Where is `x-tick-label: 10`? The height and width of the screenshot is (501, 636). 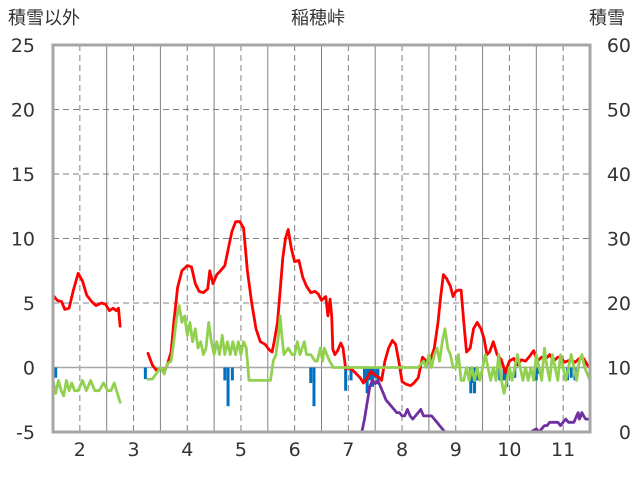 x-tick-label: 10 is located at coordinates (509, 450).